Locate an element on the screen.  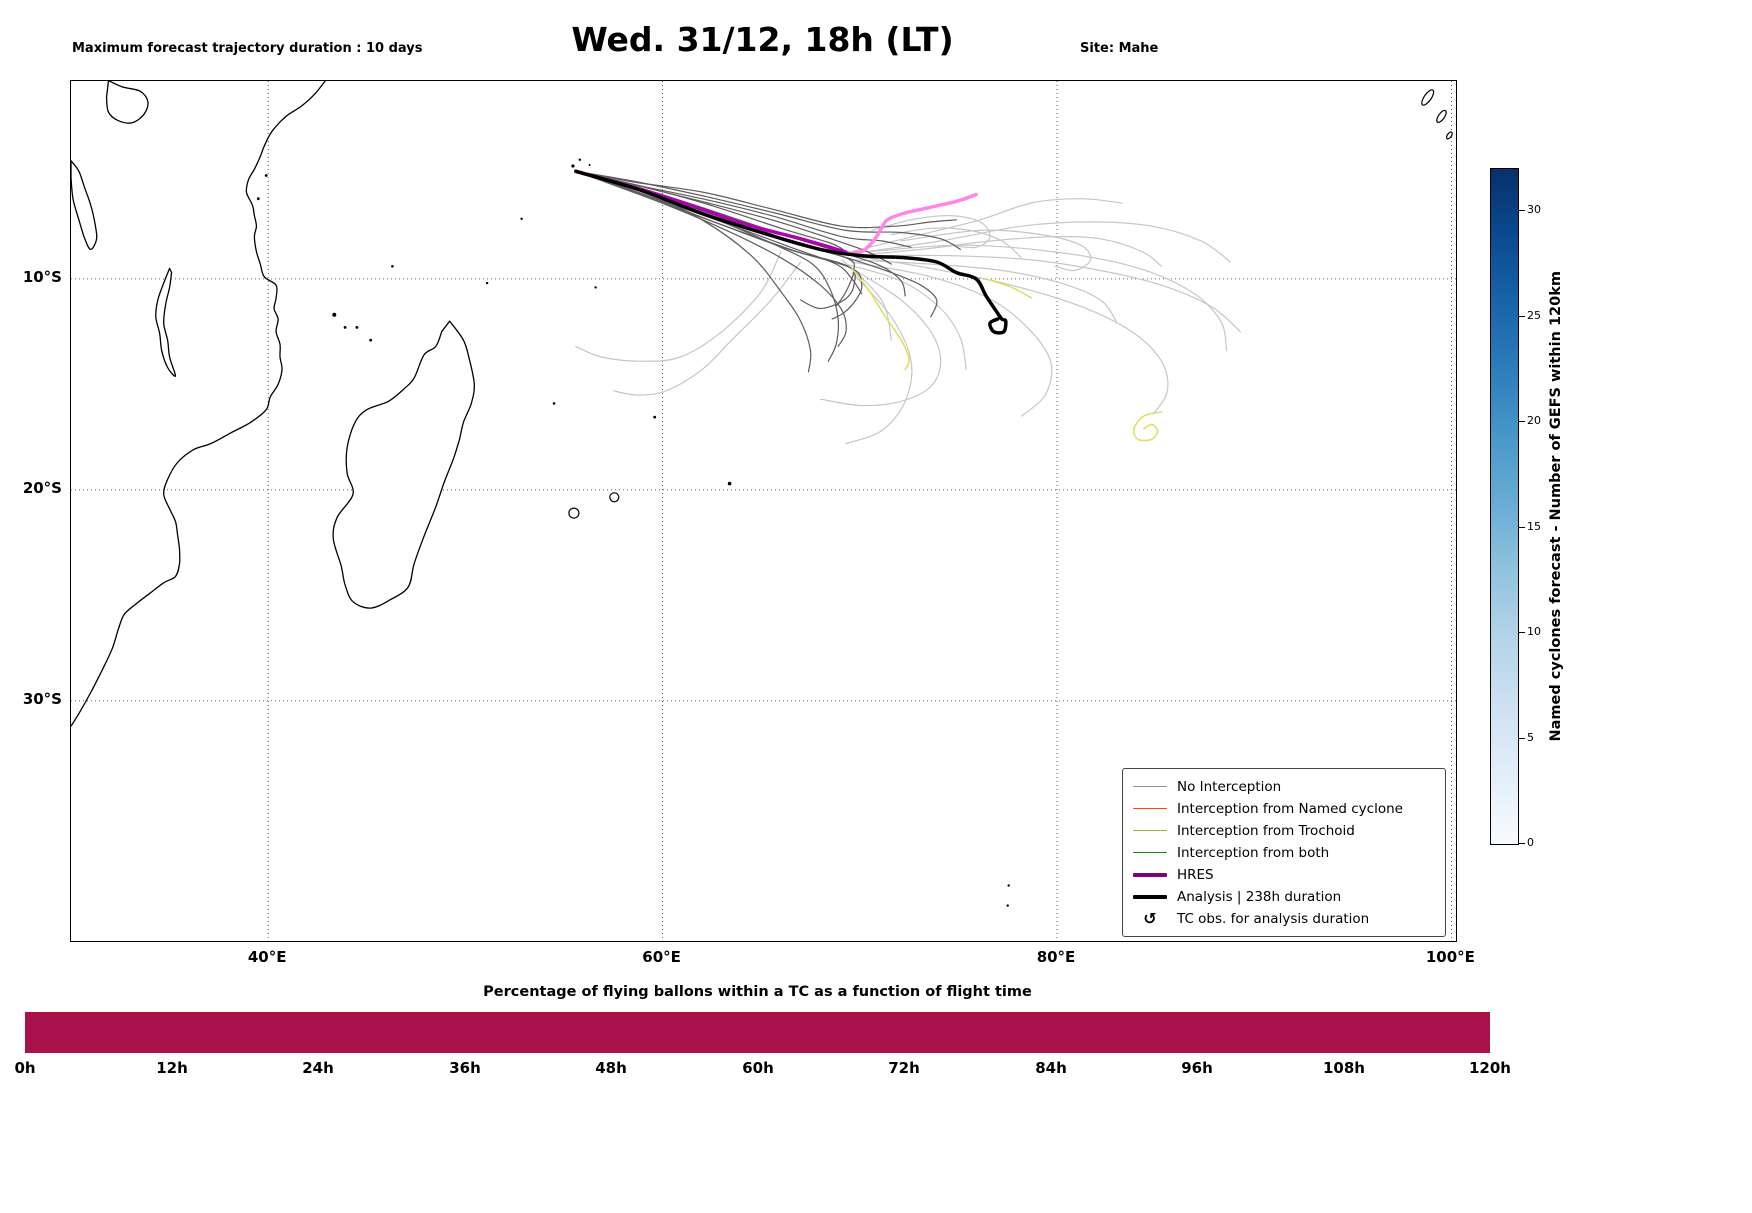
legend-item: Analysis | 238h duration is located at coordinates (1284, 896).